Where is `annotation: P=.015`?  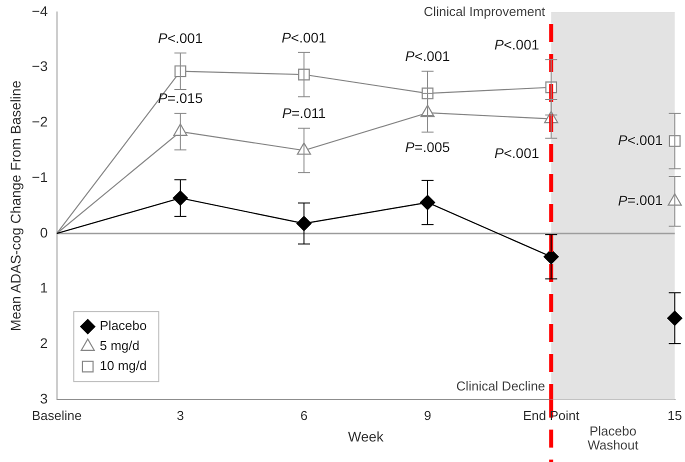 annotation: P=.015 is located at coordinates (180, 98).